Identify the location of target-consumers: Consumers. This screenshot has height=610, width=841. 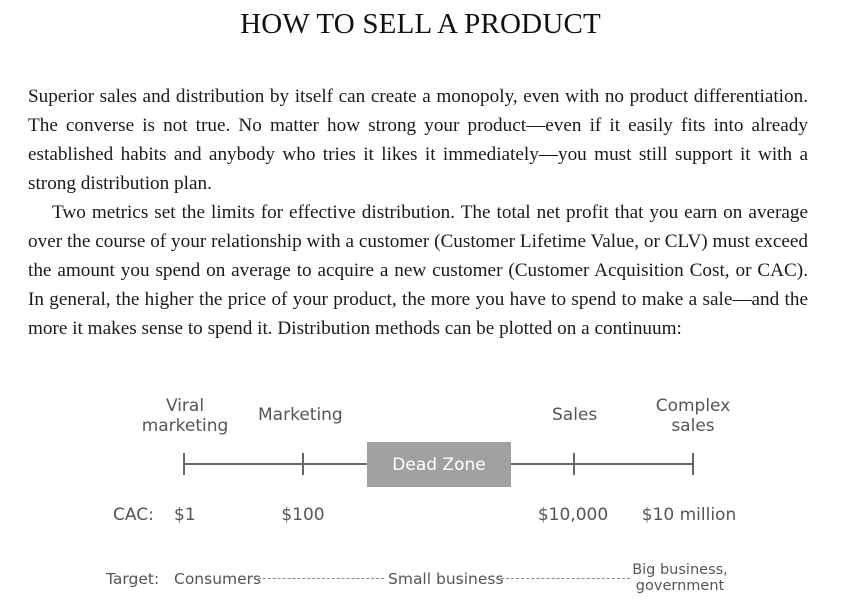
(218, 579).